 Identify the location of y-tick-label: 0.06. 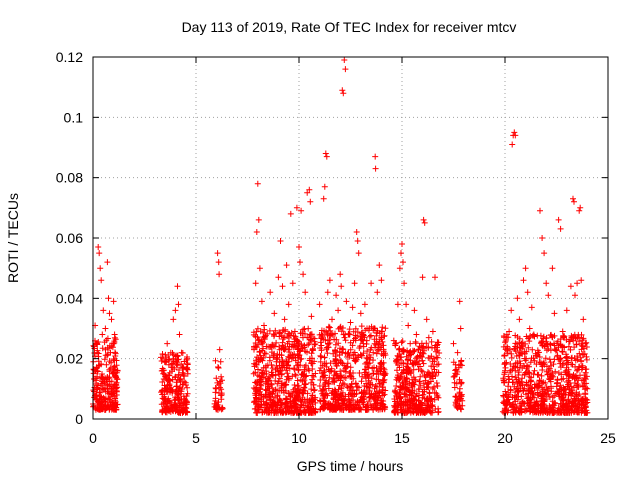
(69, 238).